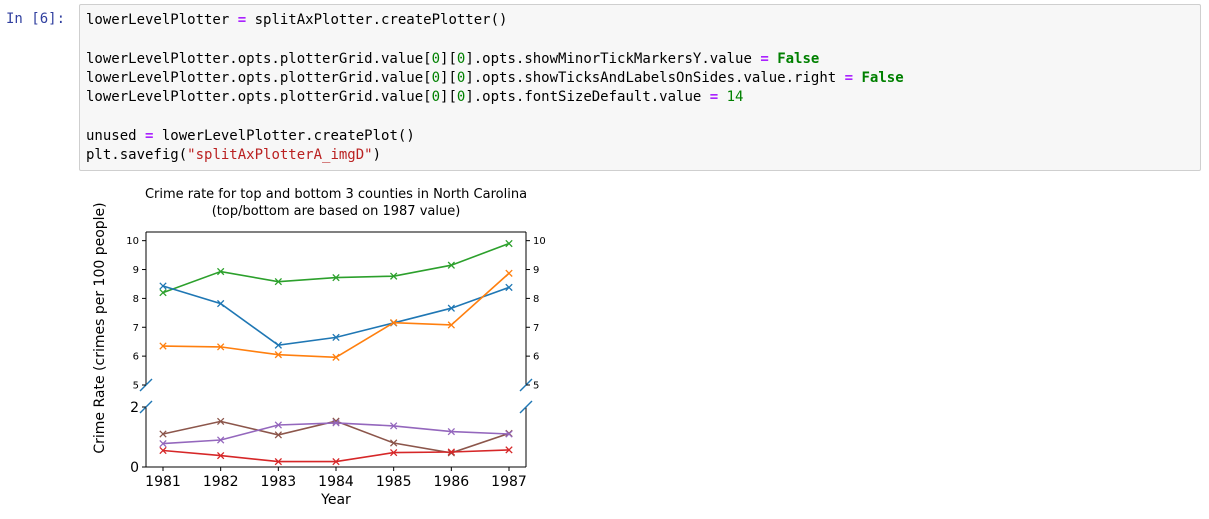  What do you see at coordinates (509, 482) in the screenshot?
I see `x-tick-label: 1987` at bounding box center [509, 482].